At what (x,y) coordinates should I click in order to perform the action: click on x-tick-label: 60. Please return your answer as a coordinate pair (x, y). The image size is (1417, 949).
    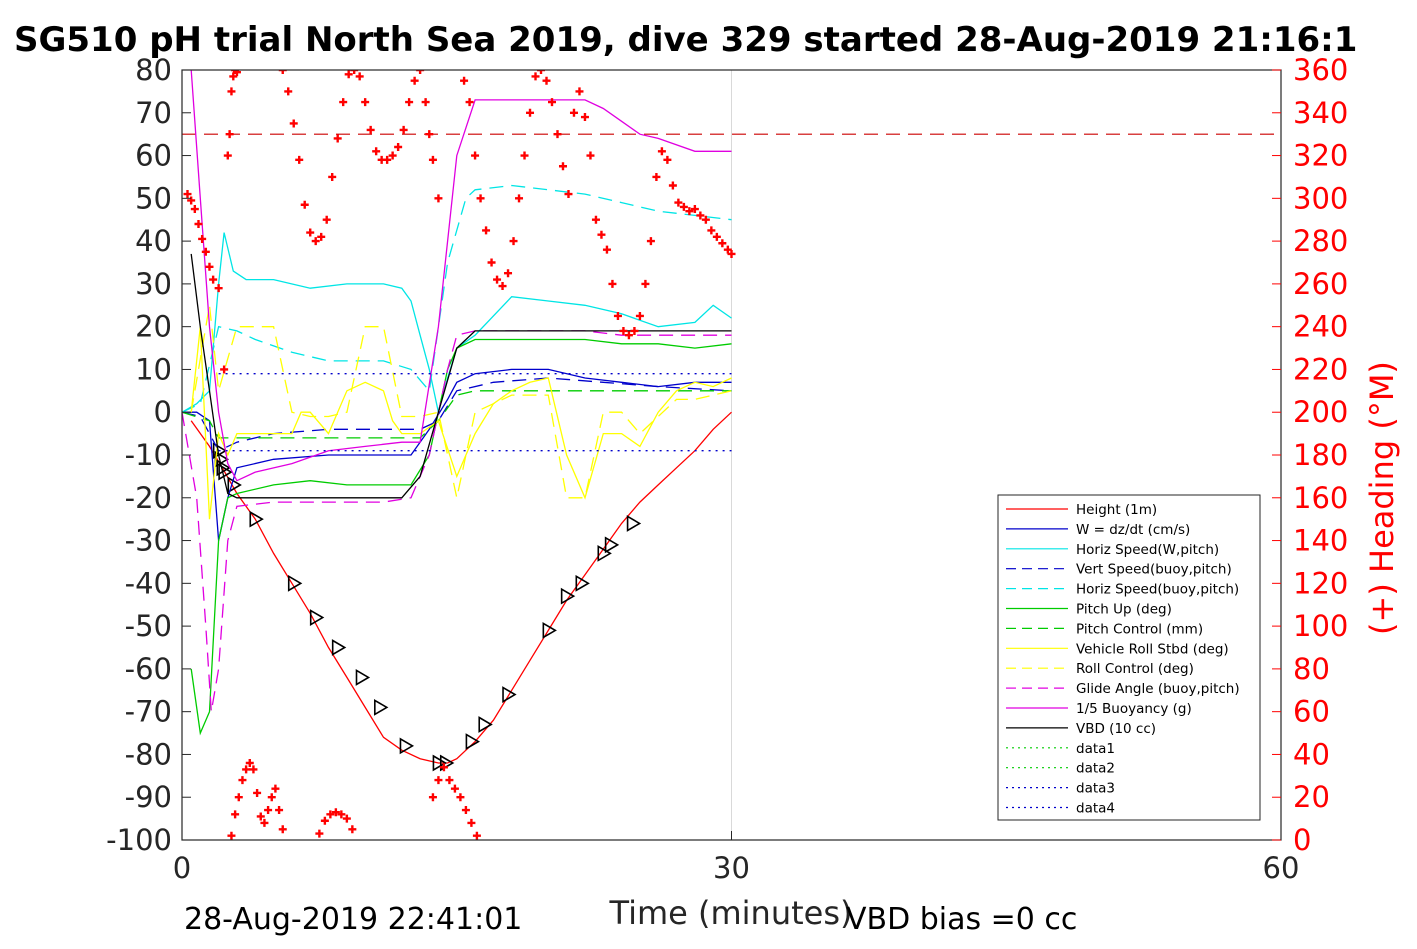
    Looking at the image, I should click on (1281, 868).